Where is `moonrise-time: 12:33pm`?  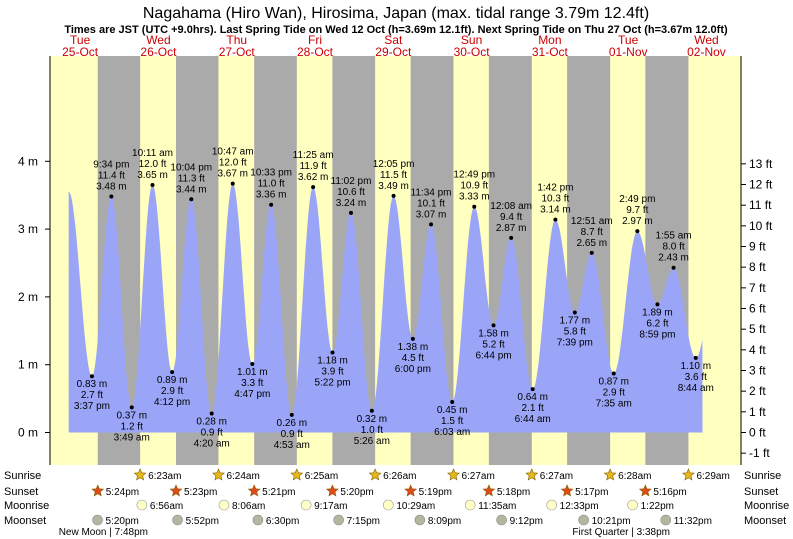
moonrise-time: 12:33pm is located at coordinates (579, 506).